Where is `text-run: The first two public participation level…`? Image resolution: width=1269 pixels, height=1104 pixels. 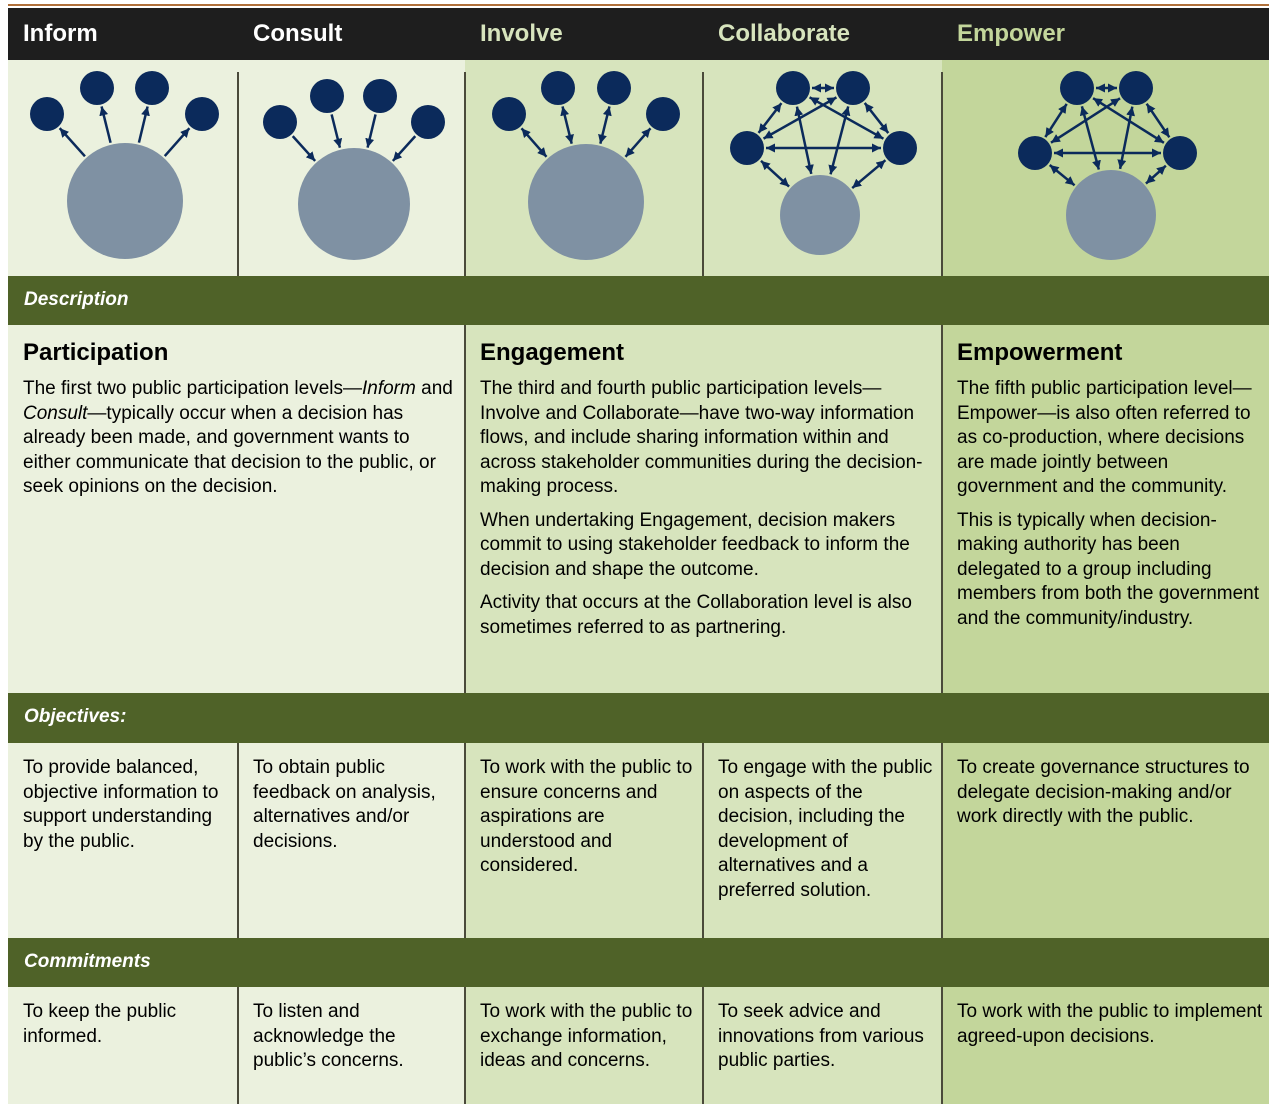 text-run: The first two public participation level… is located at coordinates (192, 388).